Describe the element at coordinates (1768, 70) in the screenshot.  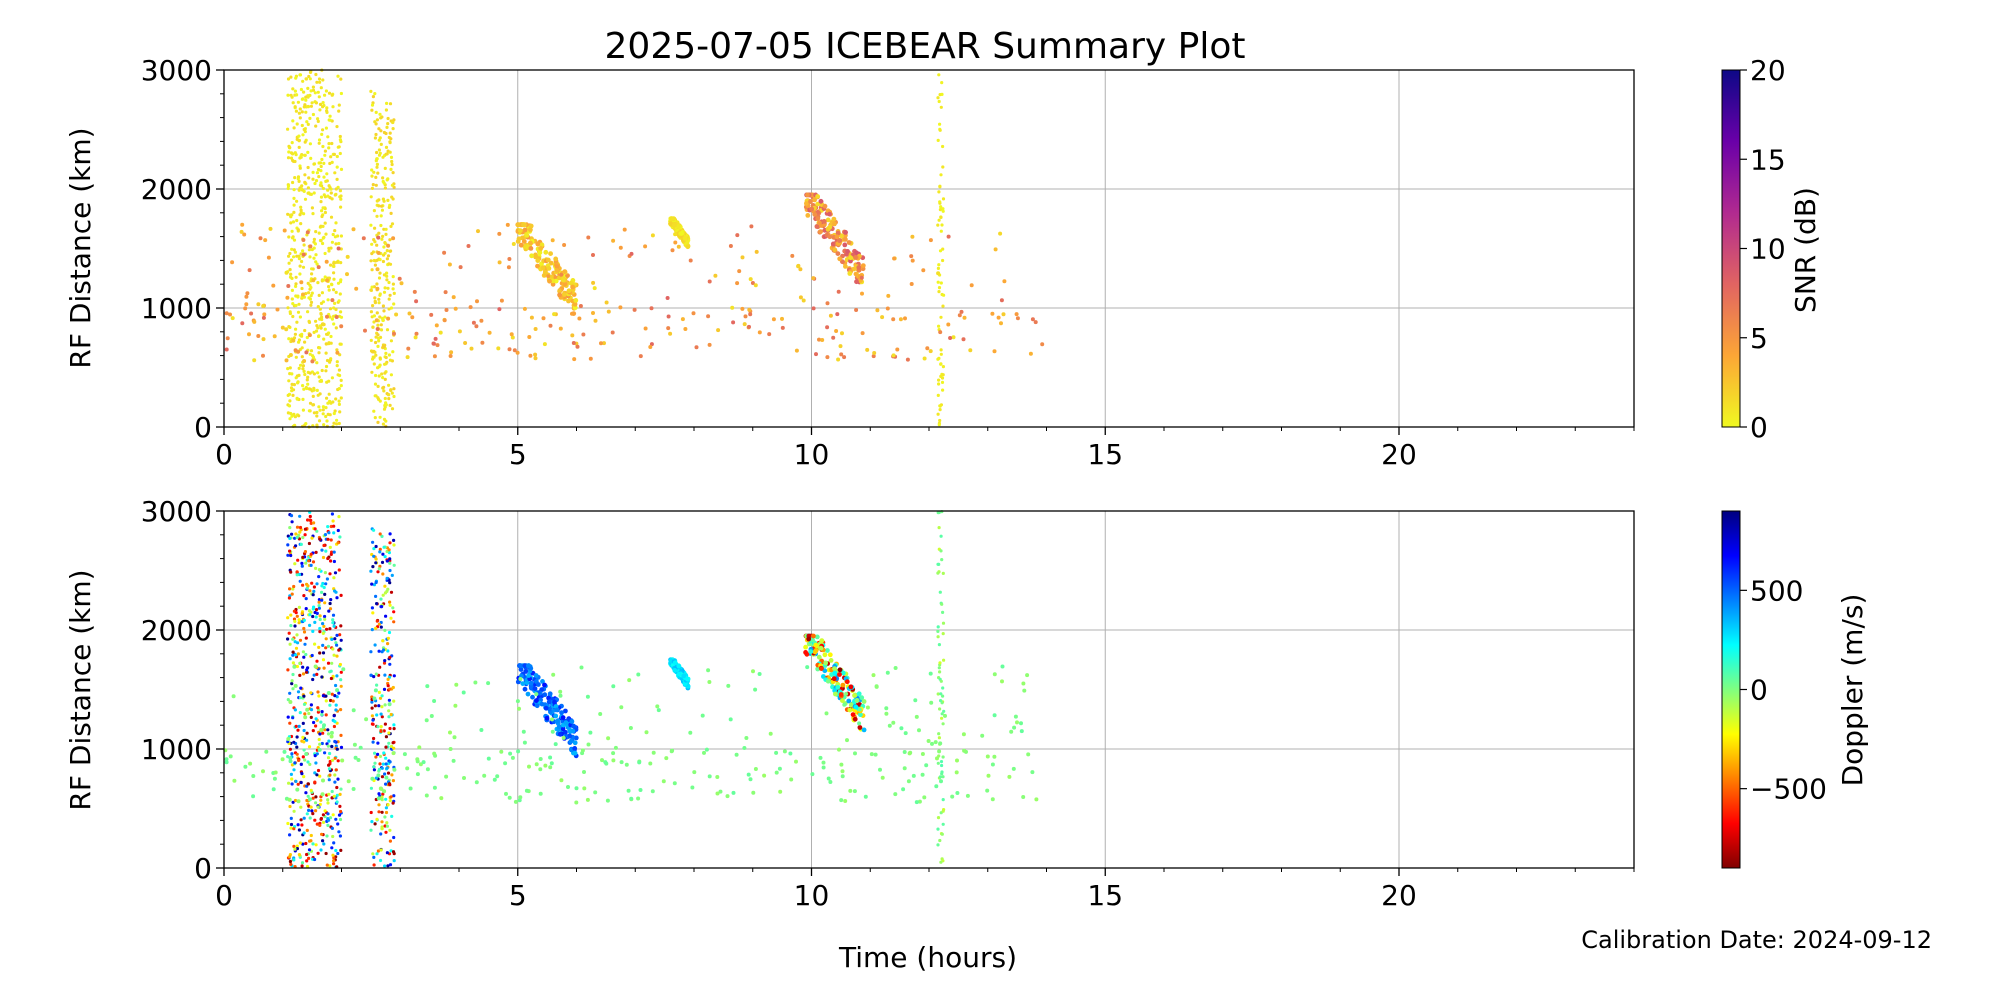
I see `snr-colorbar-tick-label: 20` at that location.